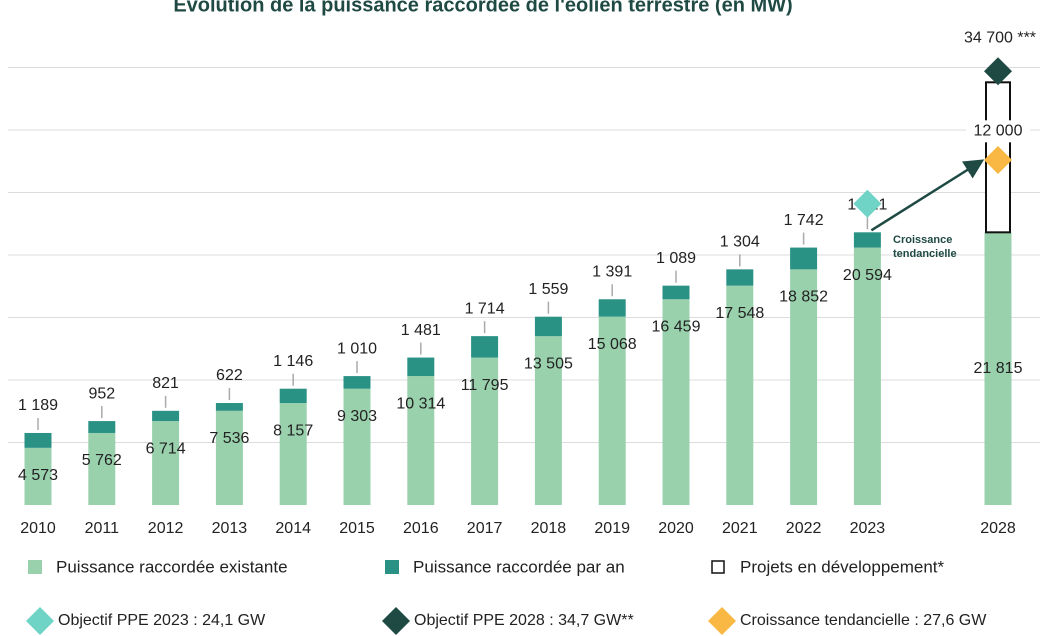  Describe the element at coordinates (485, 528) in the screenshot. I see `x-tick-label: 2017` at that location.